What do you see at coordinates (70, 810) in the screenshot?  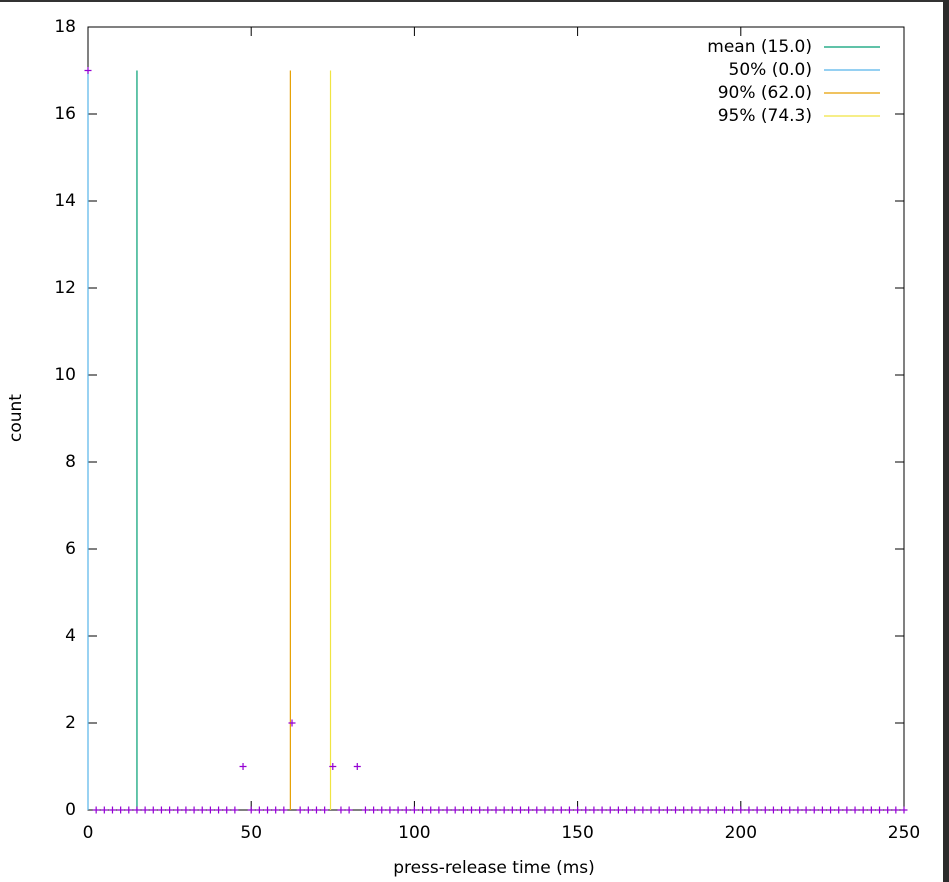 I see `y-tick-label: 0` at bounding box center [70, 810].